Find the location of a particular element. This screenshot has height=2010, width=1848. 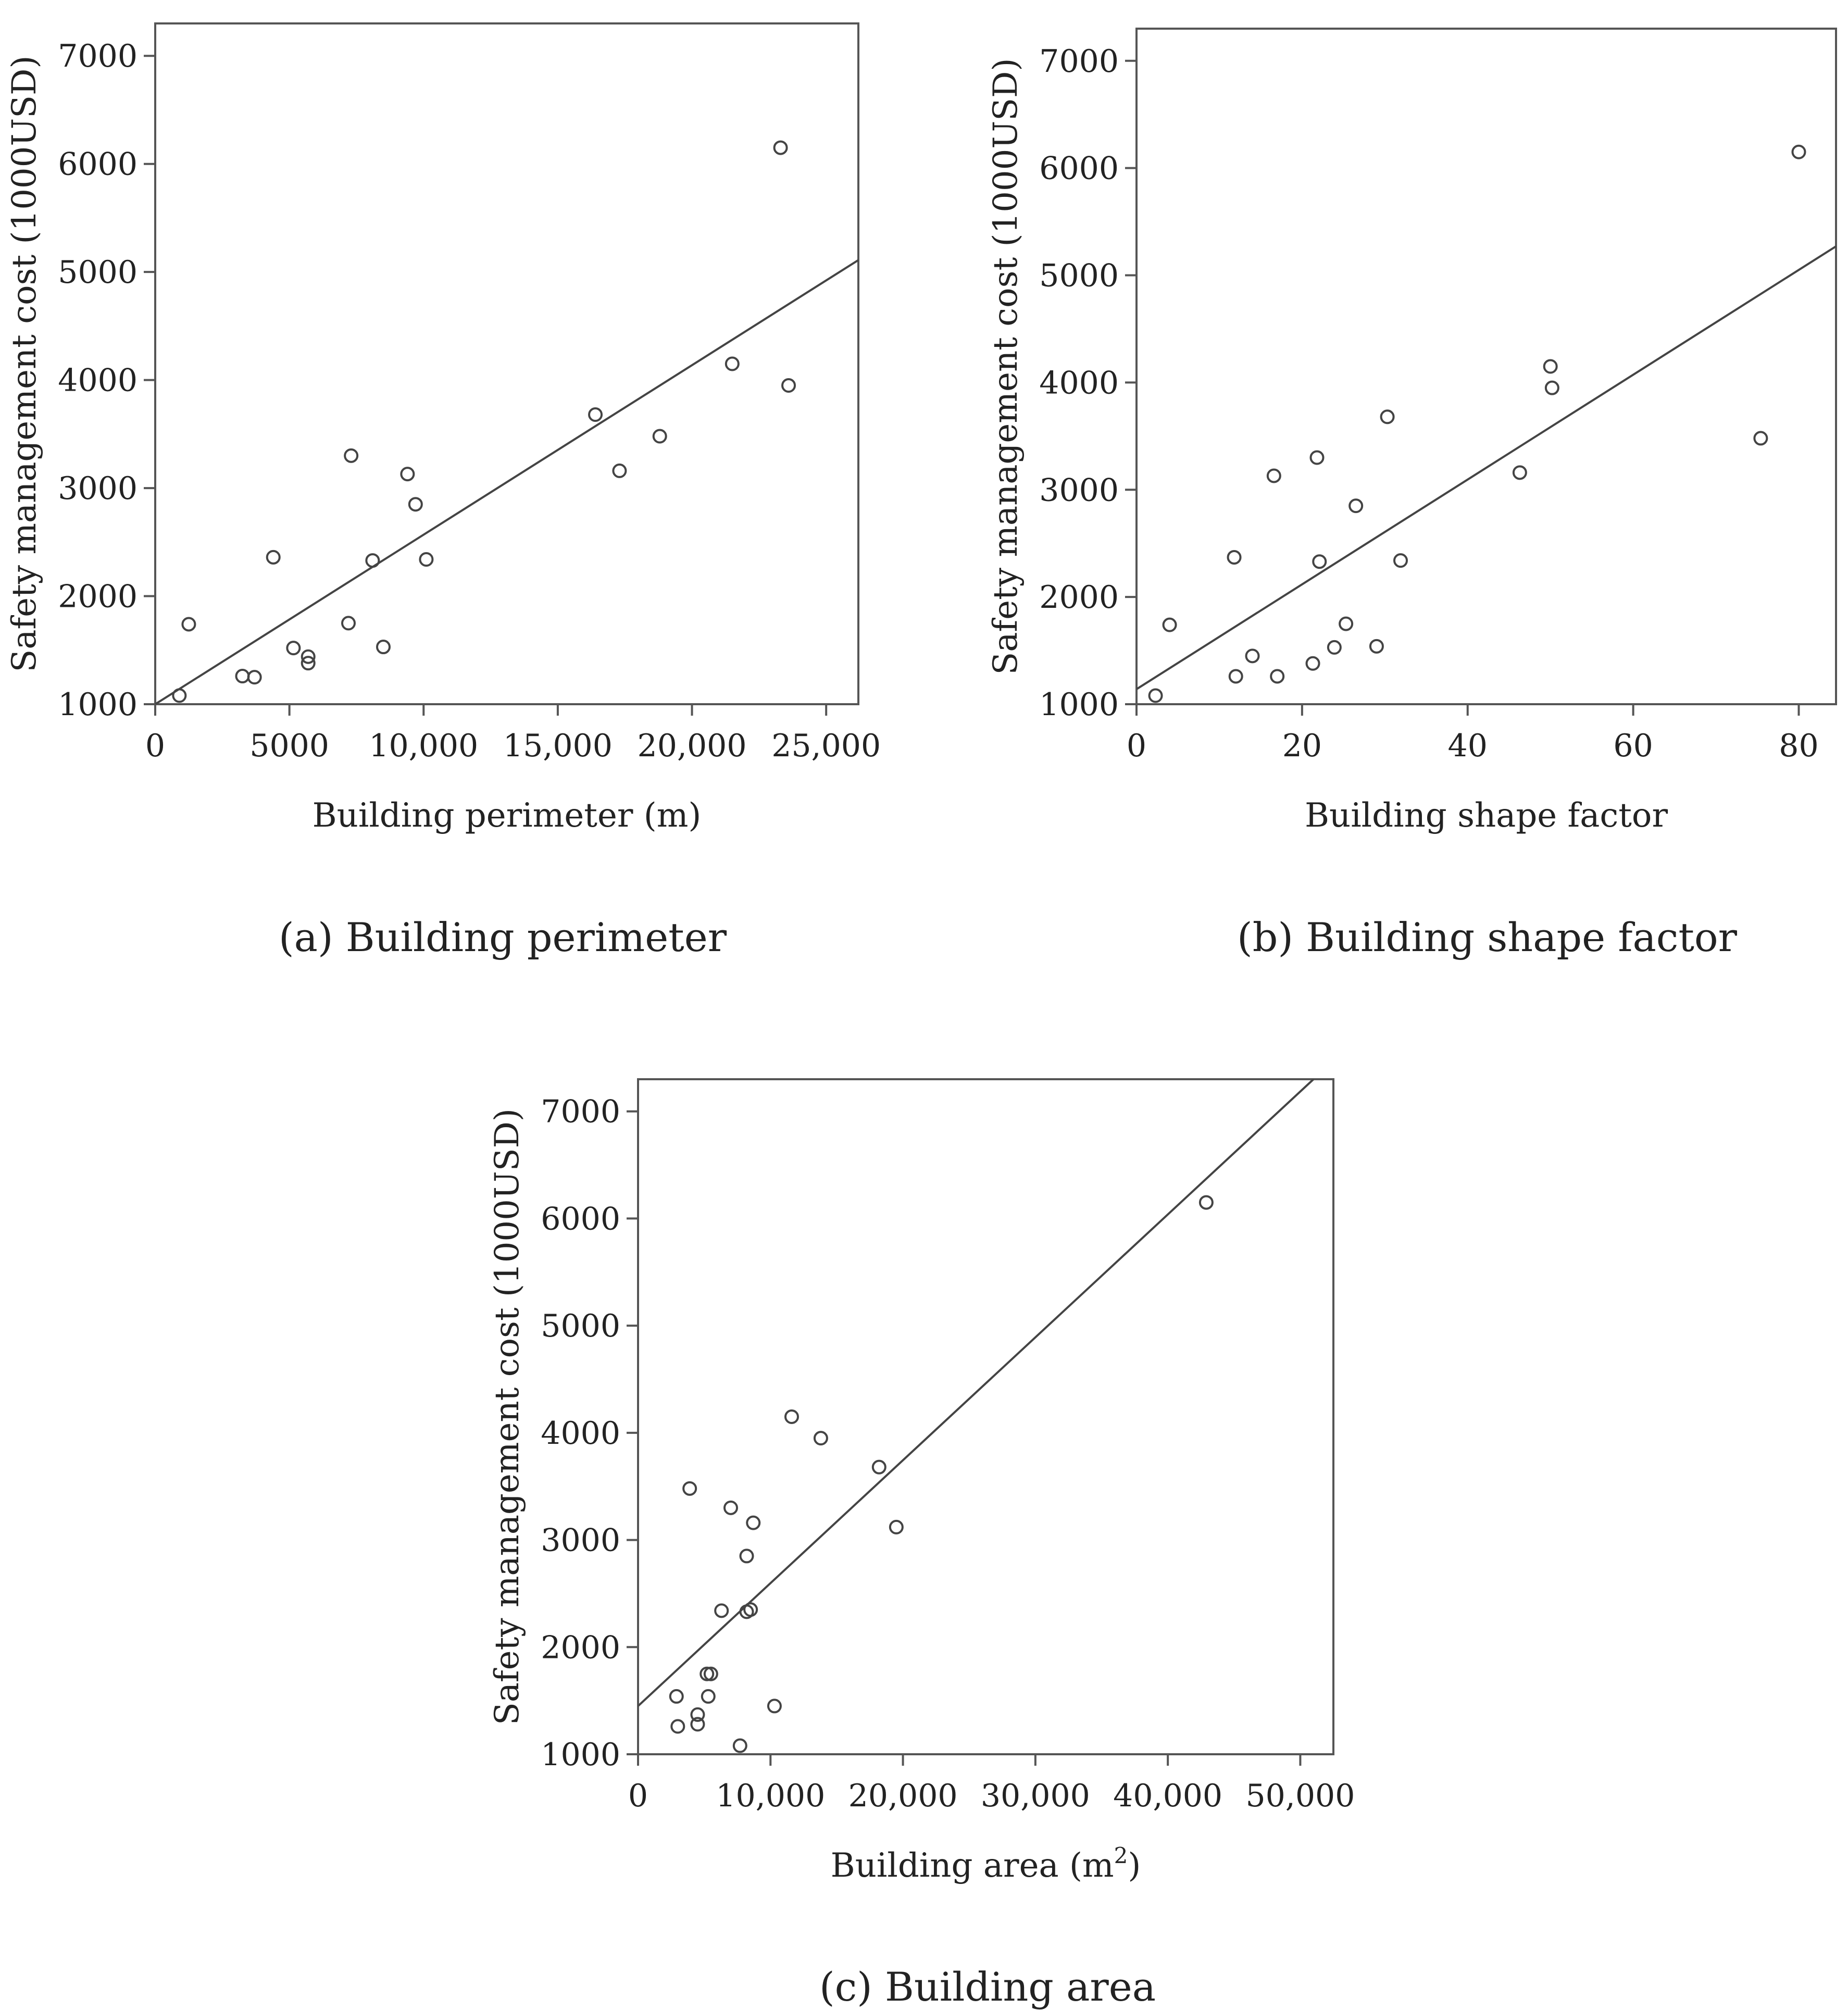

chart-caption-perimeter: (a) Building perimeter is located at coordinates (502, 937).